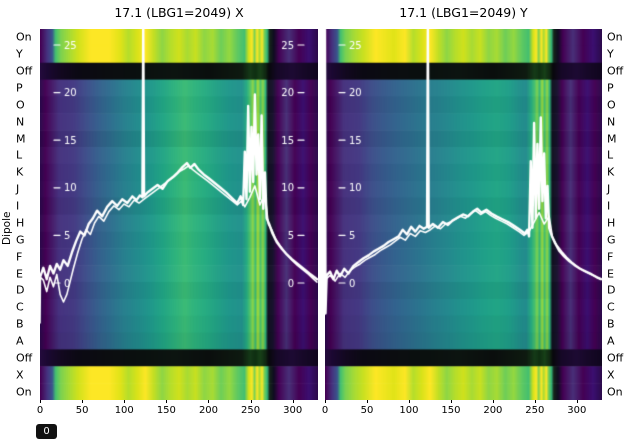 The image size is (640, 440). What do you see at coordinates (179, 12) in the screenshot?
I see `panel-x-title: 17.1 (LBG1=2049) X` at bounding box center [179, 12].